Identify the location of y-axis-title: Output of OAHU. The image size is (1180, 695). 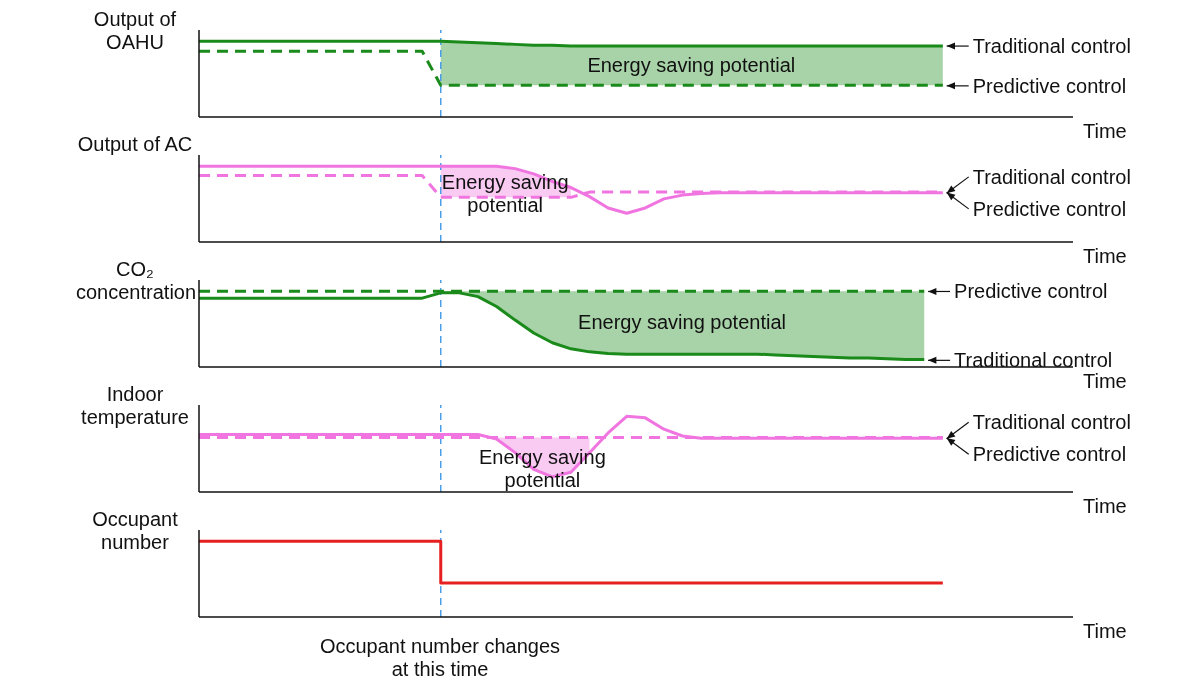
(135, 31).